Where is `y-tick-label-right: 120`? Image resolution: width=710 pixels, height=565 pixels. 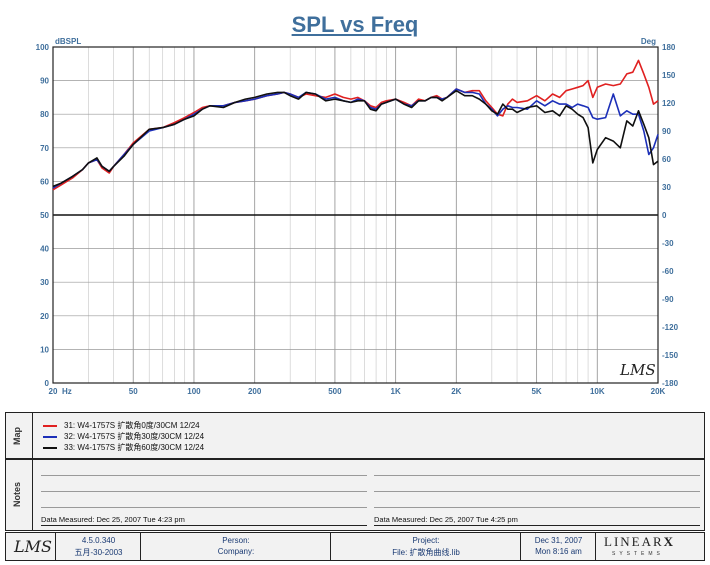 y-tick-label-right: 120 is located at coordinates (669, 103).